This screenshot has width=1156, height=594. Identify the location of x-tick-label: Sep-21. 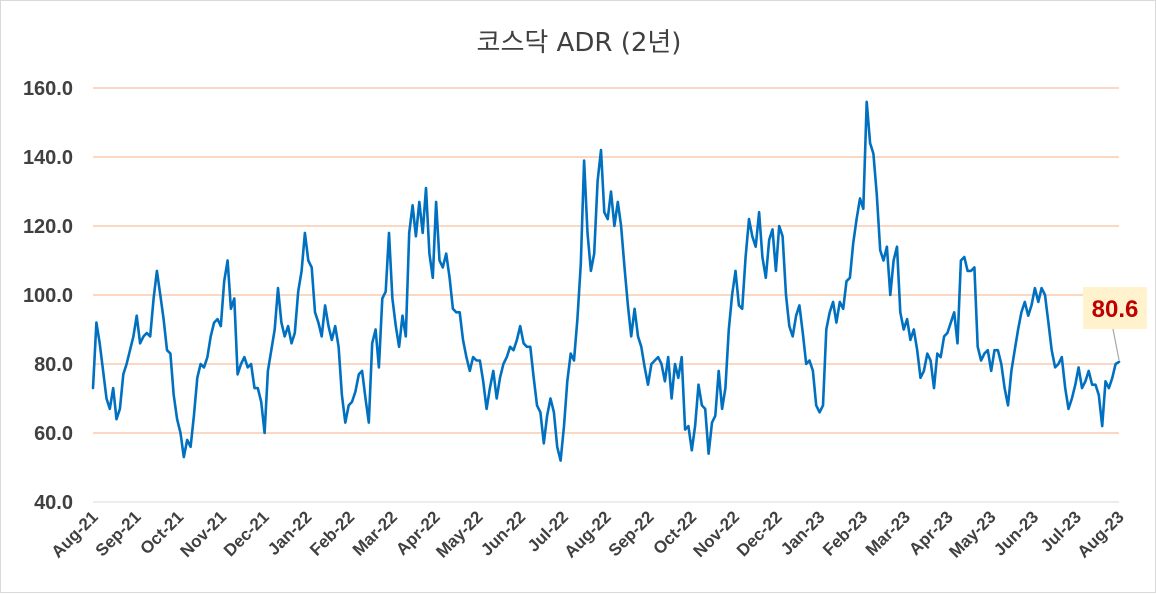
(118, 533).